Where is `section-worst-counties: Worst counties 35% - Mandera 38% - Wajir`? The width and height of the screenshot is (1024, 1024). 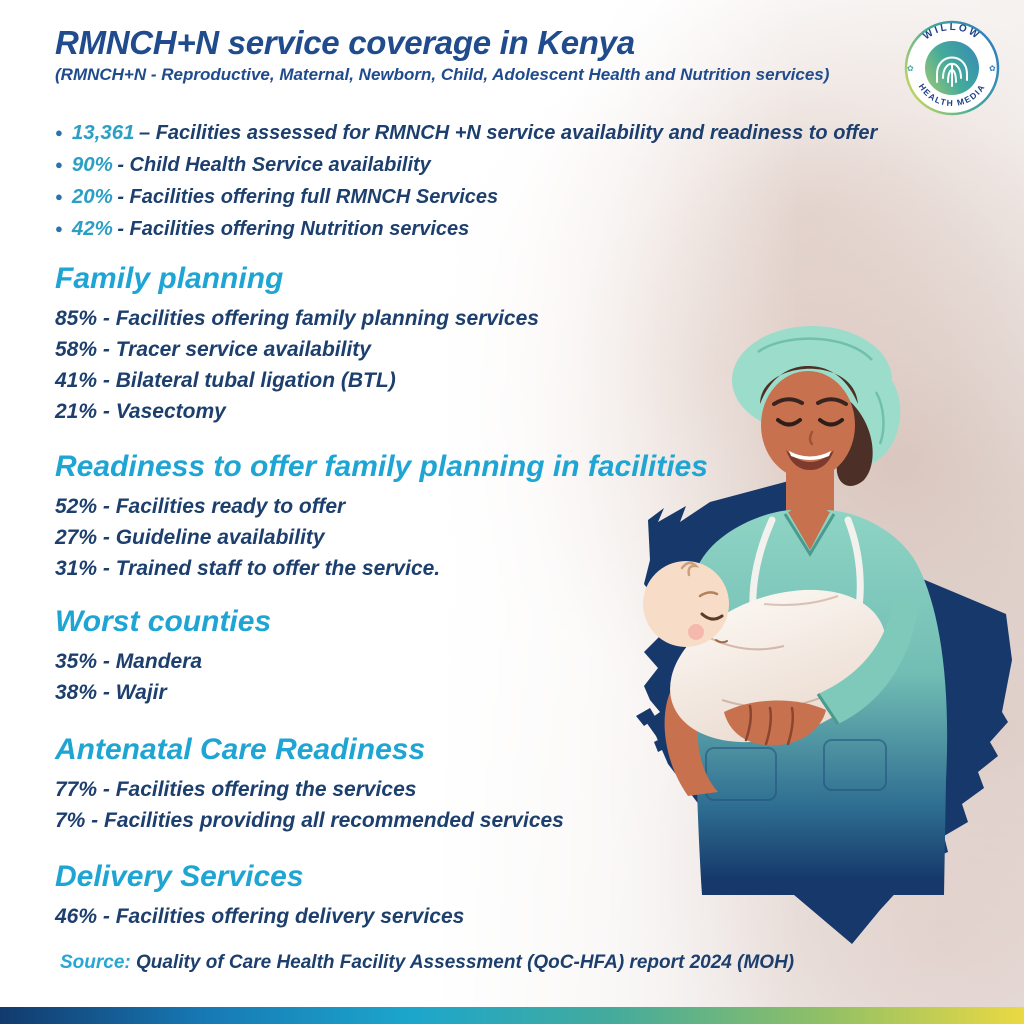 section-worst-counties: Worst counties 35% - Mandera 38% - Wajir is located at coordinates (405, 656).